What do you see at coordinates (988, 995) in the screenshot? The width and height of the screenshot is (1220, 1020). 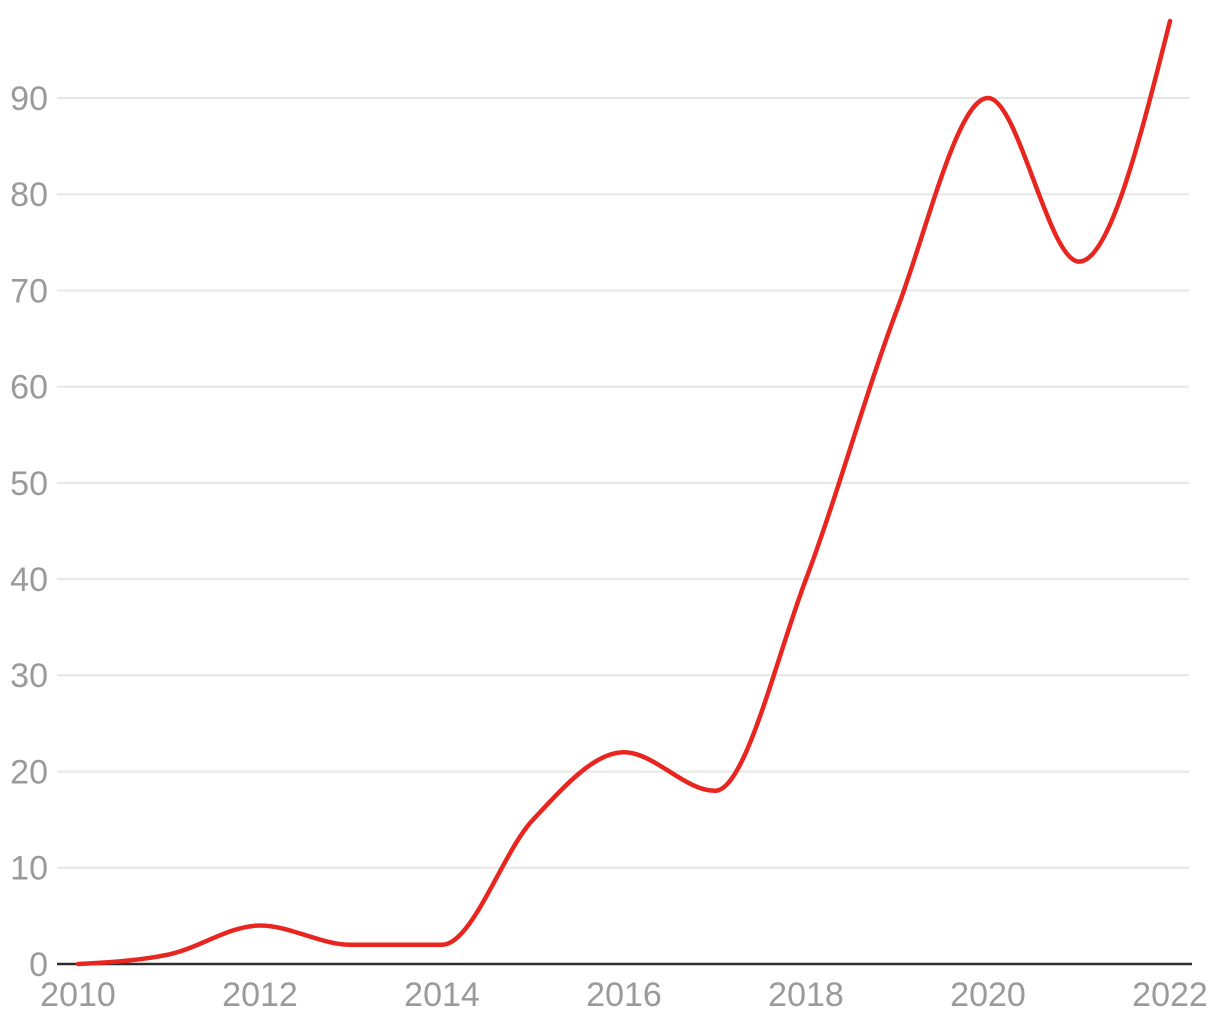 I see `x-tick-label: 2020` at bounding box center [988, 995].